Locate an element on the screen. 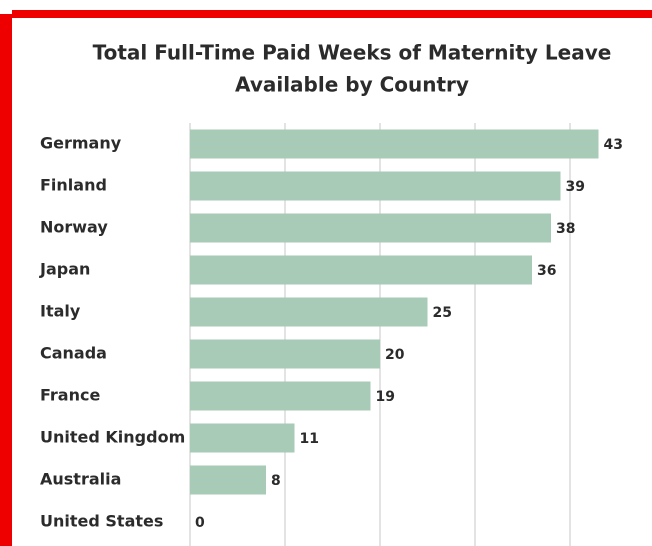  y-tick-label: Germany is located at coordinates (81, 143).